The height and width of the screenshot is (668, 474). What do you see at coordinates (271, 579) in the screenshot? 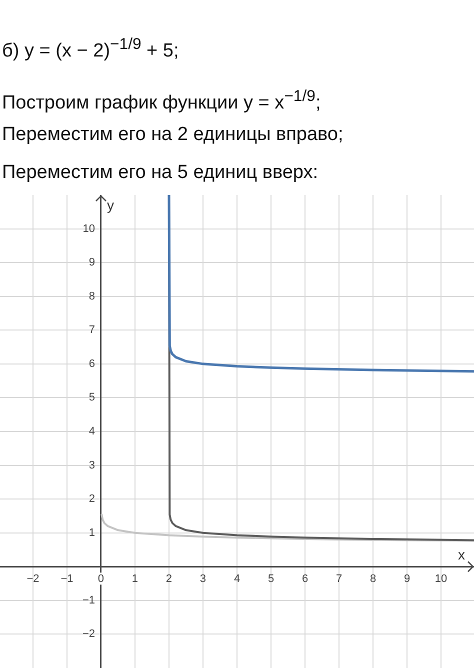
I see `x-tick-label: 5` at bounding box center [271, 579].